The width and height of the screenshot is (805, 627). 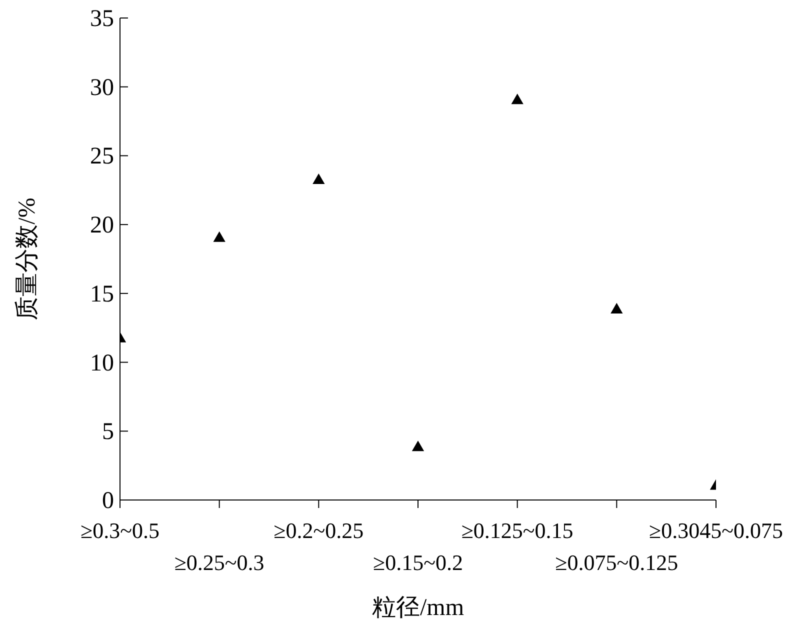 I want to click on y-tick-label: 10, so click(x=102, y=363).